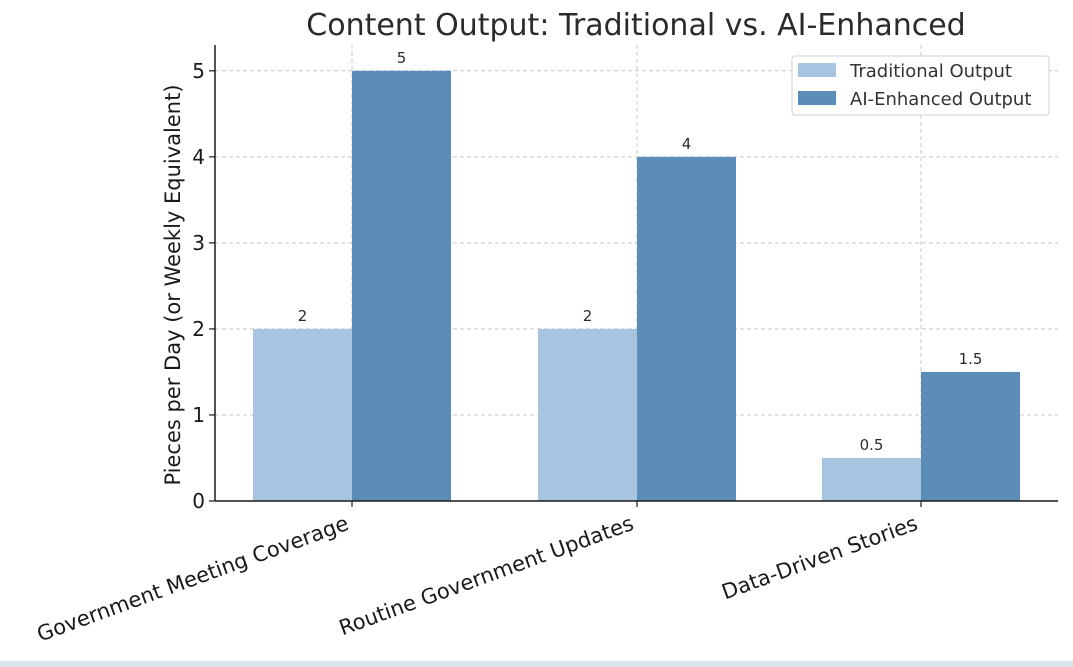 This screenshot has height=667, width=1073. What do you see at coordinates (198, 329) in the screenshot?
I see `y-tick-label: 2` at bounding box center [198, 329].